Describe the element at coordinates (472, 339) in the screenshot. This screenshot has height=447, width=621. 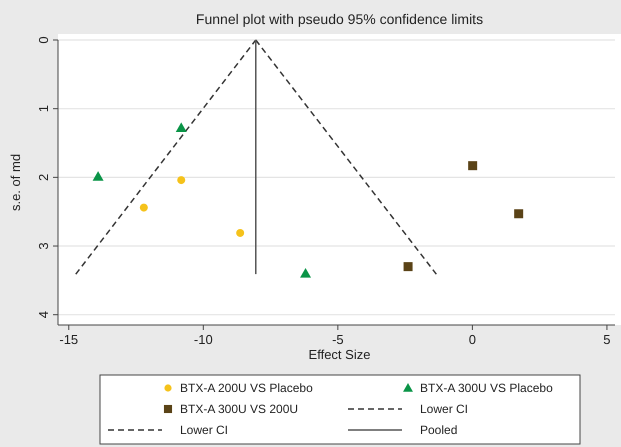
I see `x-tick-label: 0` at that location.